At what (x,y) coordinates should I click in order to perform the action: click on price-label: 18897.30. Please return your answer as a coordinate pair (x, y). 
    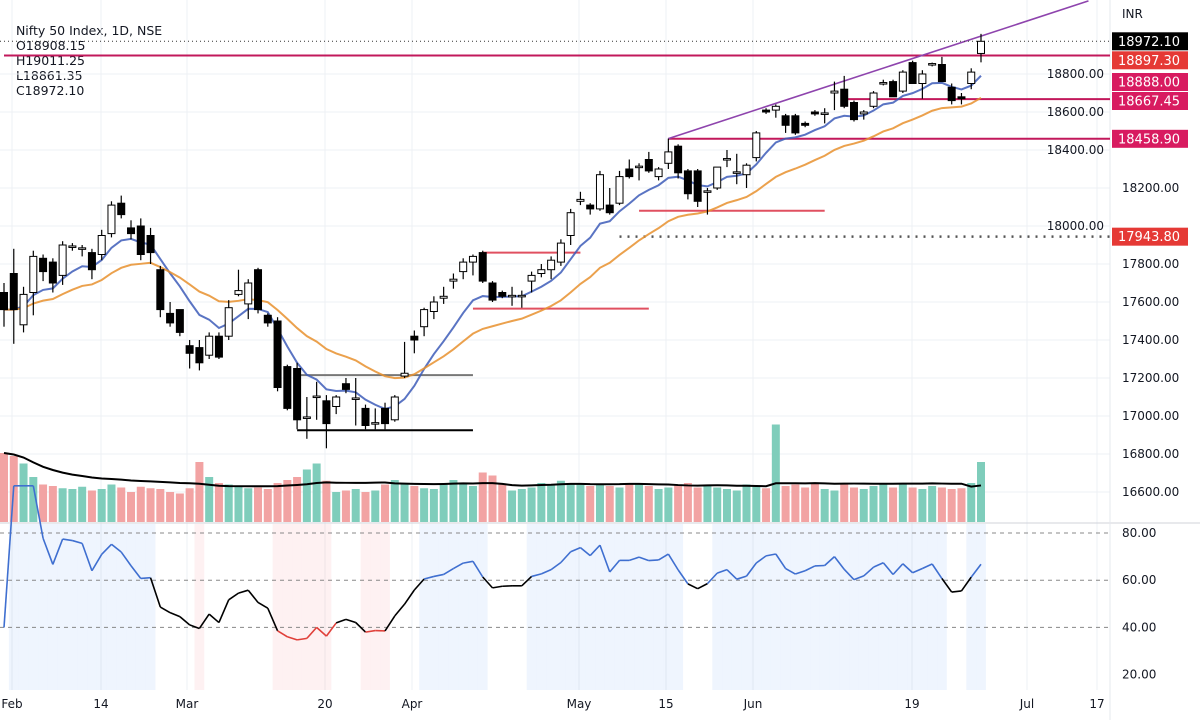
    Looking at the image, I should click on (1149, 61).